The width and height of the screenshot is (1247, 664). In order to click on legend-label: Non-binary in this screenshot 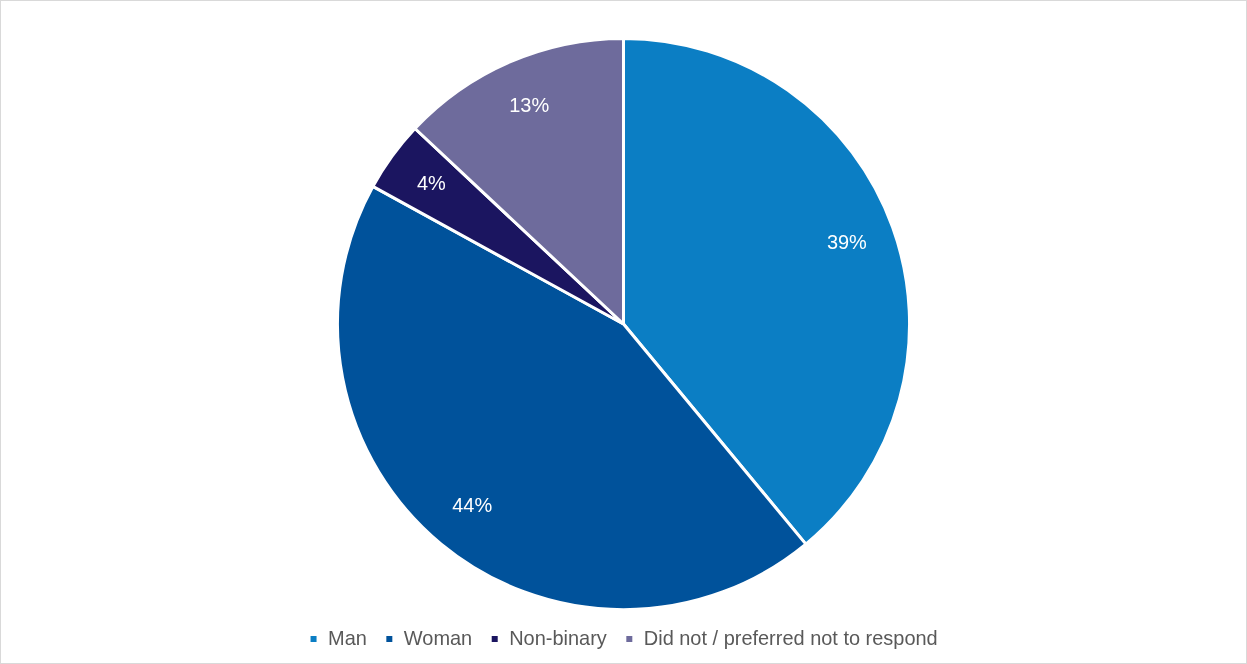, I will do `click(558, 637)`.